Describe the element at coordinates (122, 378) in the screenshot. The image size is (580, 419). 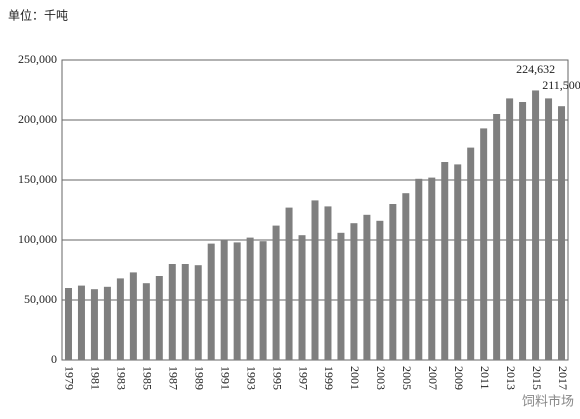
I see `x-tick-label: 1983` at that location.